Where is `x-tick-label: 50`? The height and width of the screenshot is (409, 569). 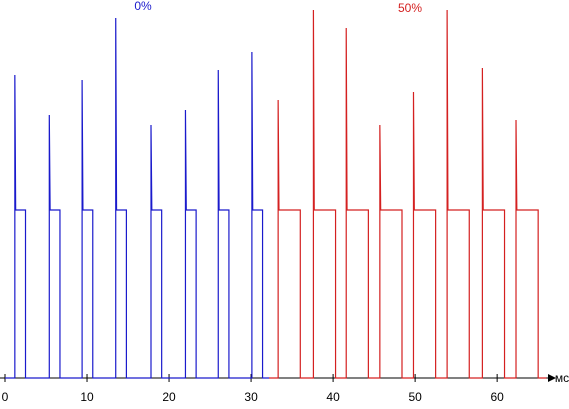
x-tick-label: 50 is located at coordinates (415, 397).